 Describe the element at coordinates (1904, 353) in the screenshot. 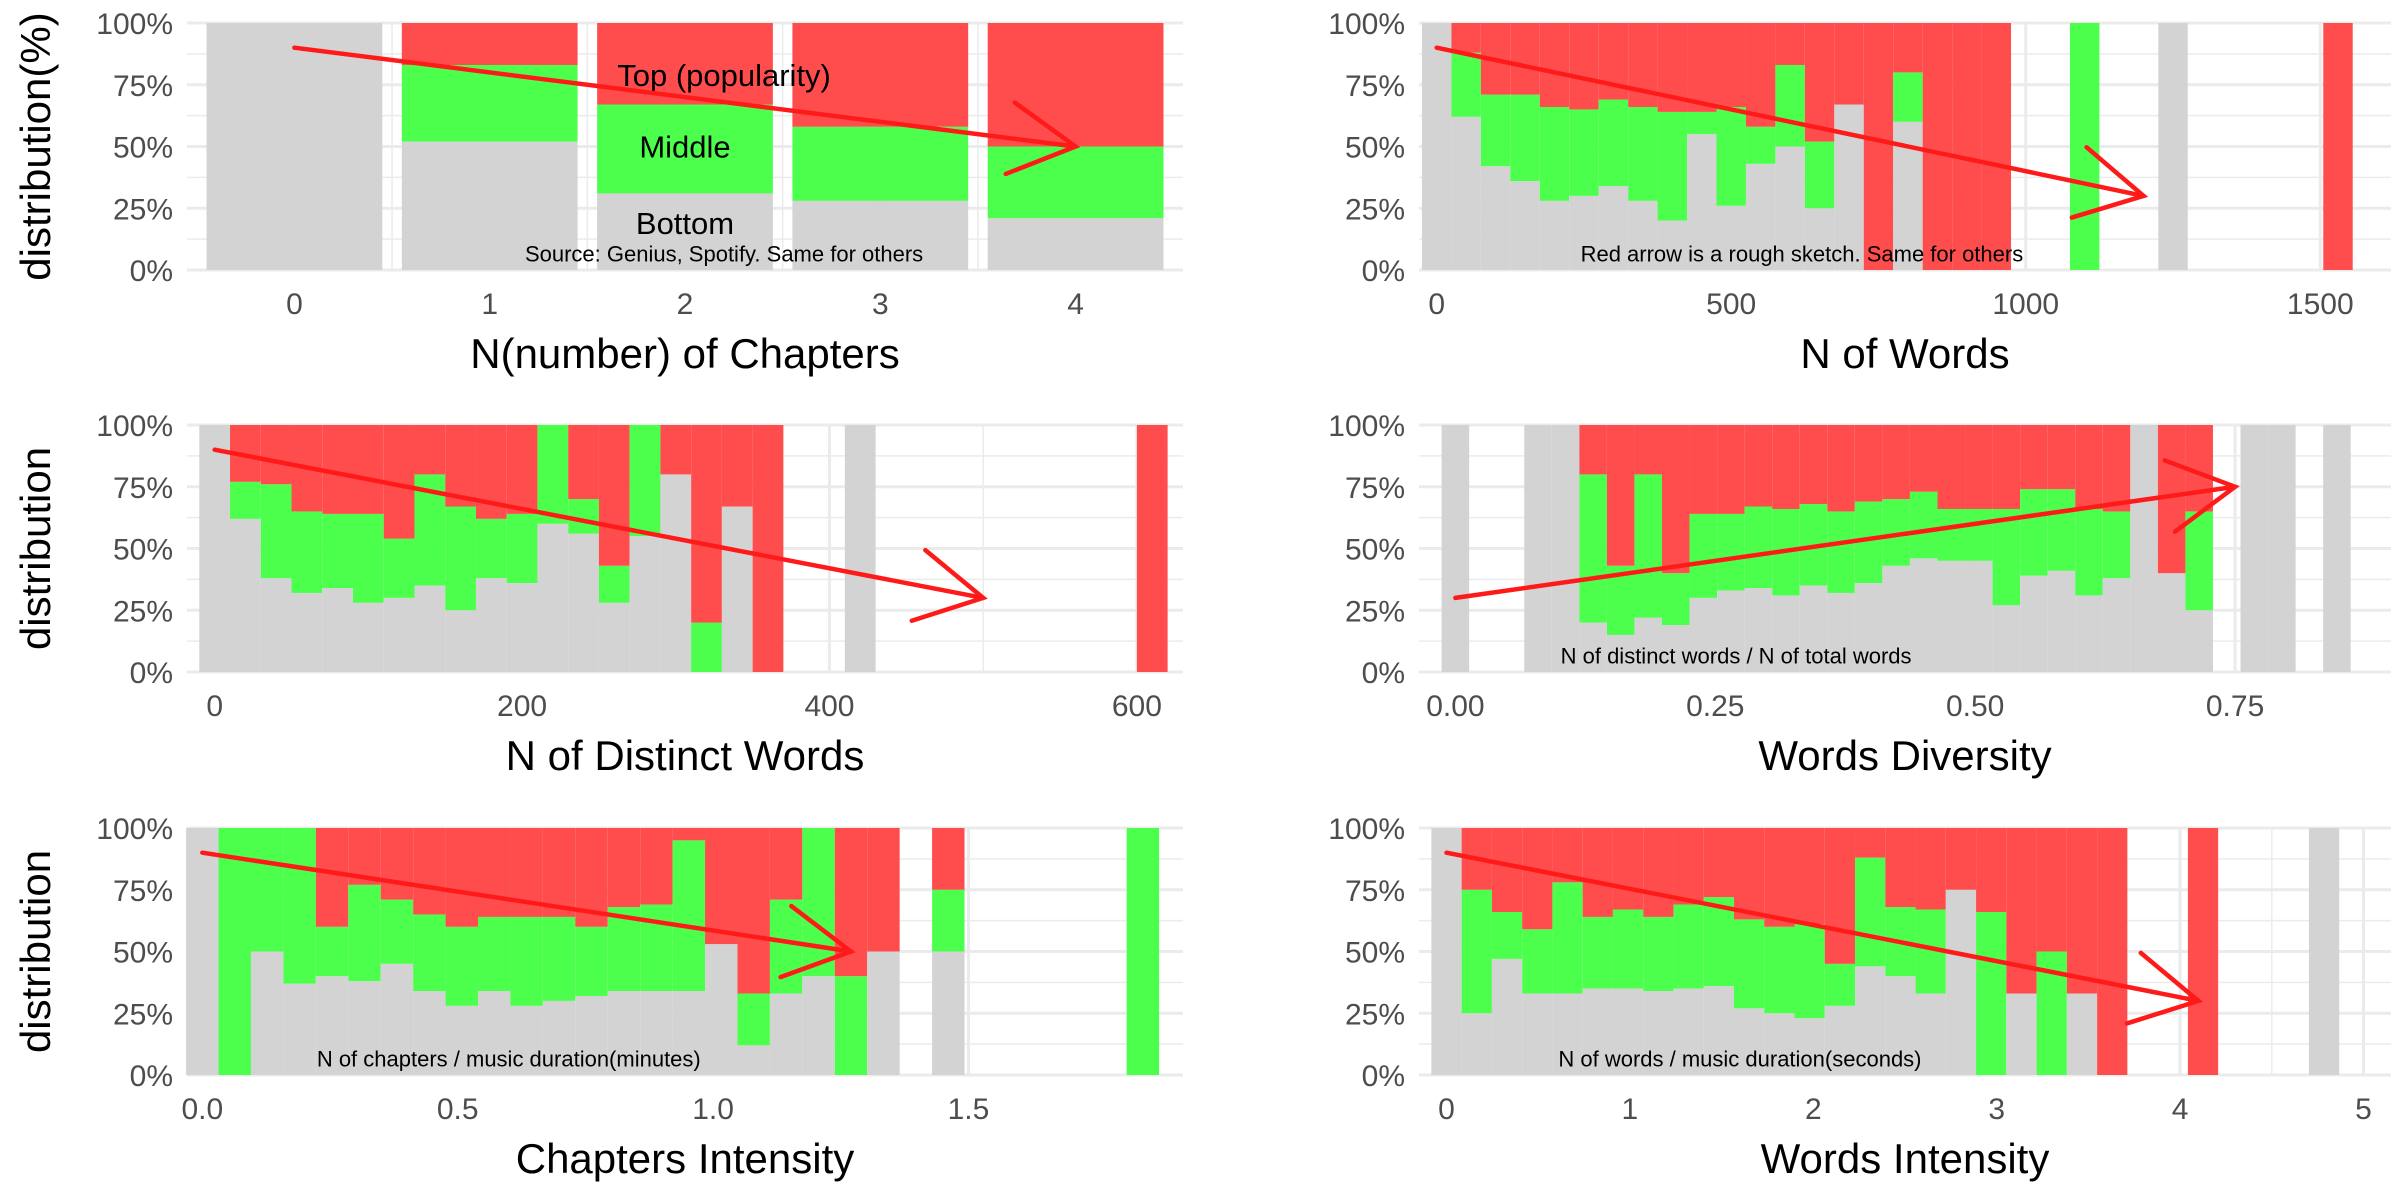

I see `x-axis-label: N of Words` at that location.